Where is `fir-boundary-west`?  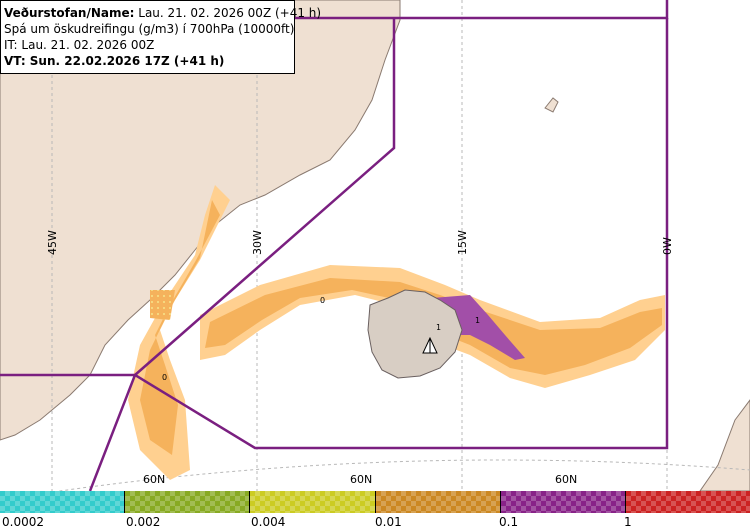
fir-boundary-west is located at coordinates (68, 432).